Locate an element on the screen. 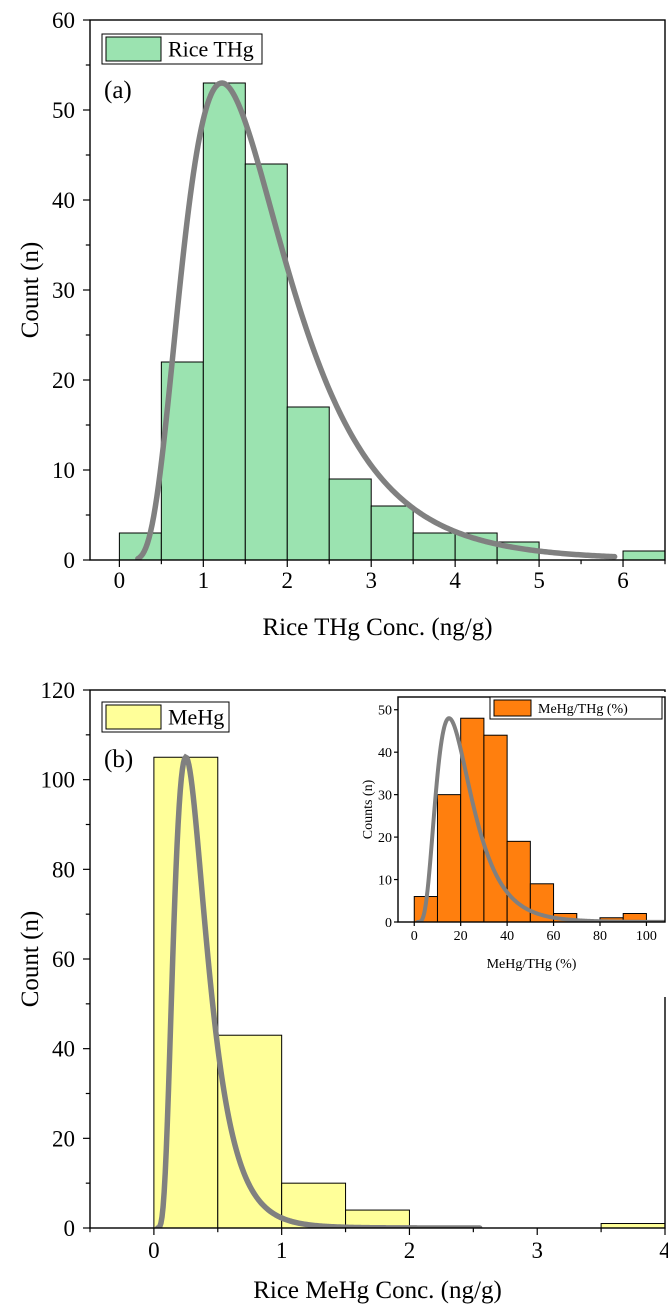  legend: MeHg is located at coordinates (165, 717).